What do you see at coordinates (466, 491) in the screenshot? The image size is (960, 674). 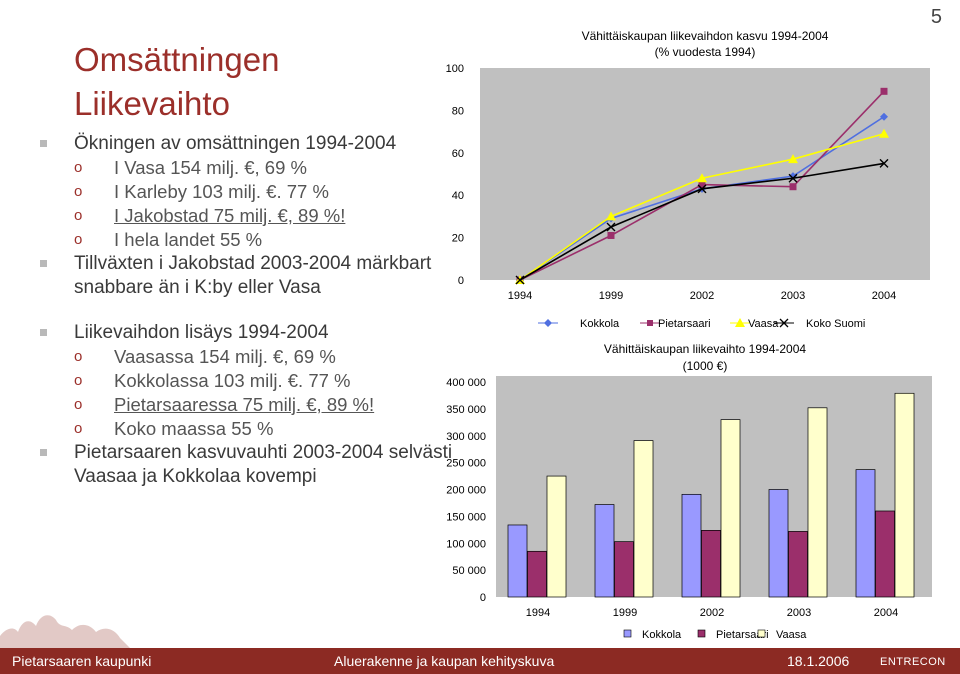 I see `bar-y-tick-label: 200 000` at bounding box center [466, 491].